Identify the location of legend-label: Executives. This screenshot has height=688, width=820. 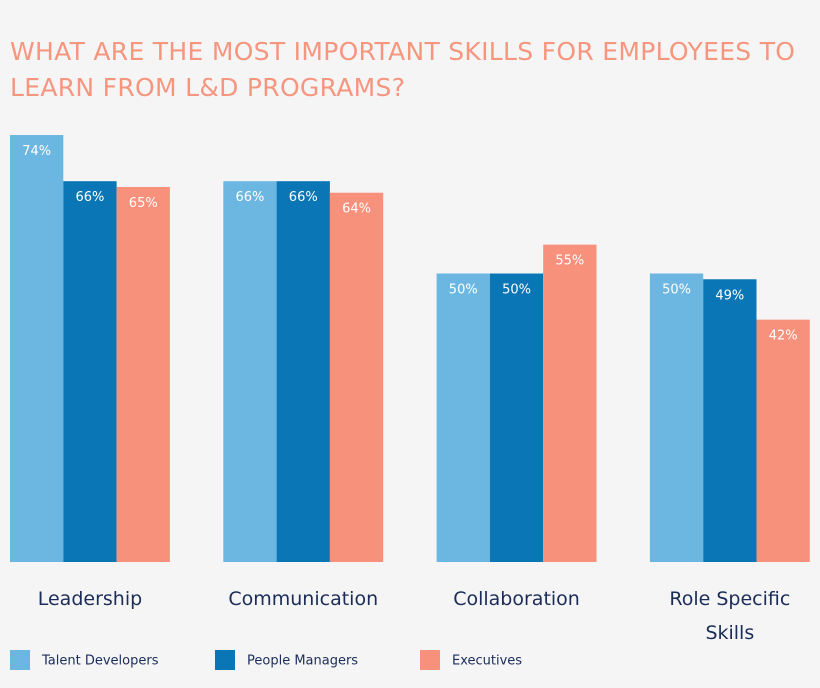
(487, 661).